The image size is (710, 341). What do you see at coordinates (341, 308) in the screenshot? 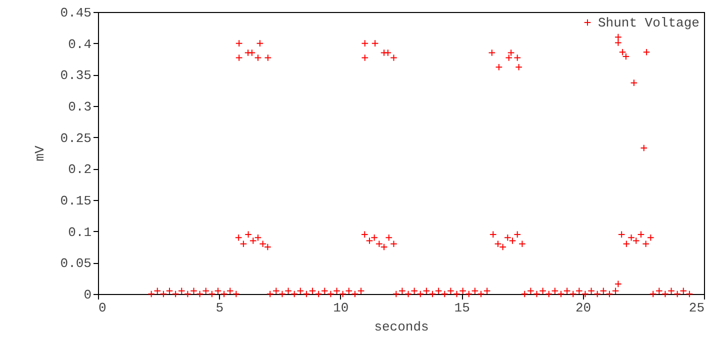
I see `x-tick-label: 10` at bounding box center [341, 308].